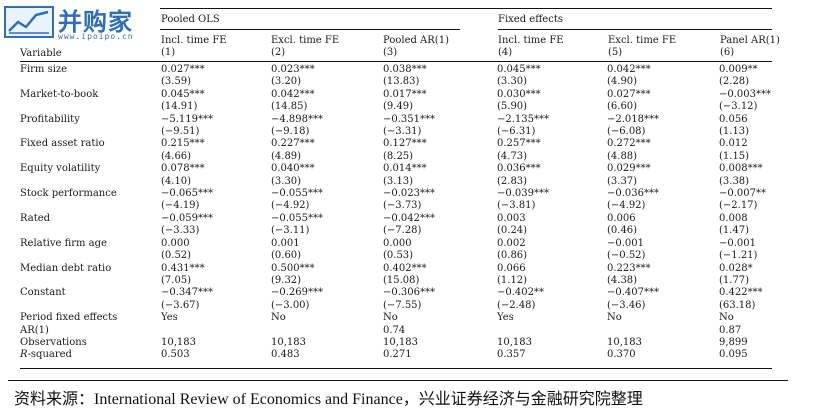 The width and height of the screenshot is (825, 419). What do you see at coordinates (290, 132) in the screenshot?
I see `tstat-cell: (−9.18)` at bounding box center [290, 132].